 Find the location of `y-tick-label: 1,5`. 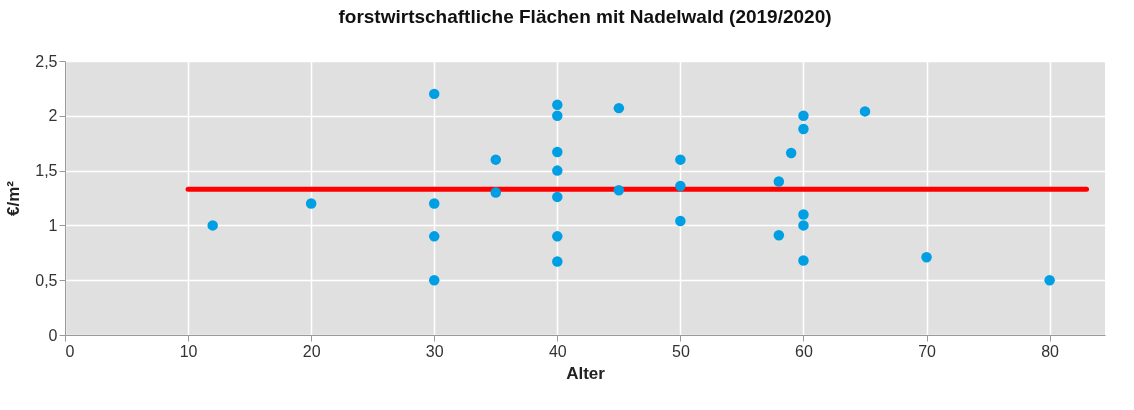

y-tick-label: 1,5 is located at coordinates (46, 171).